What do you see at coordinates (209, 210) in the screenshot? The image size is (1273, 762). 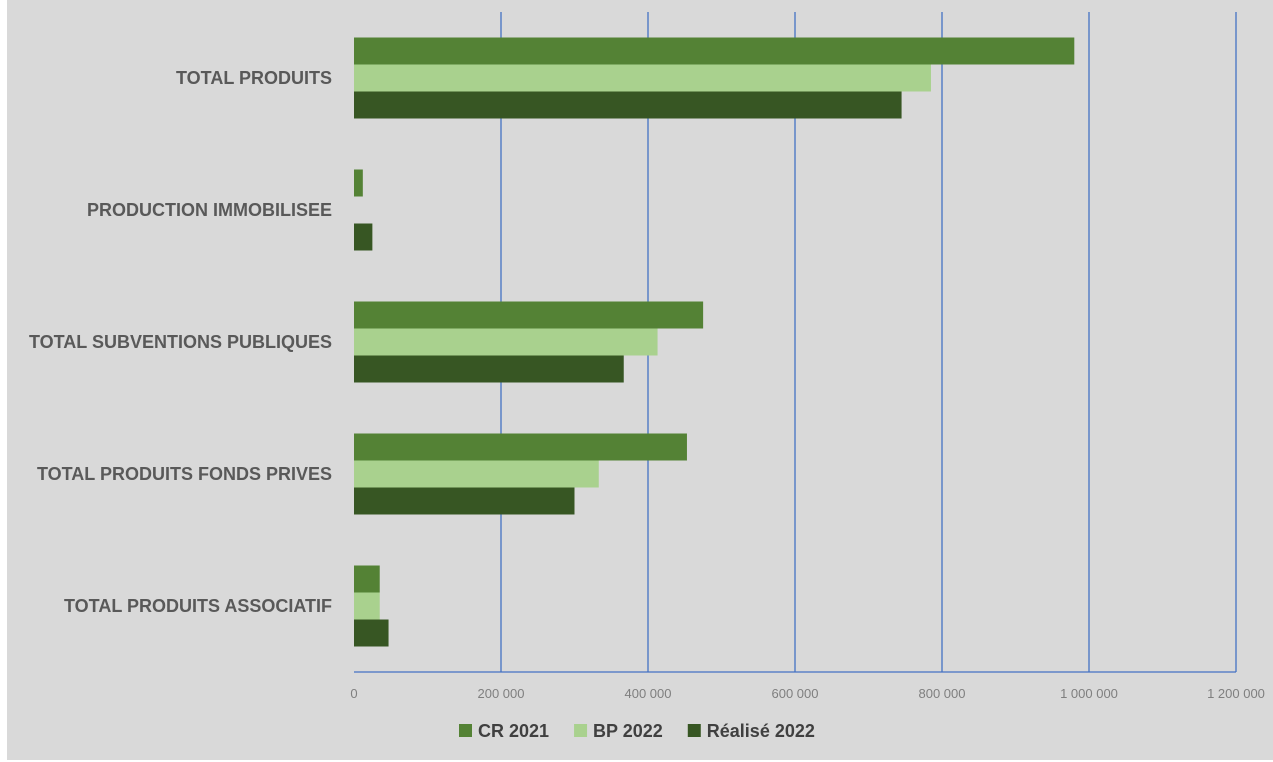 I see `category-label: PRODUCTION IMMOBILISEE` at bounding box center [209, 210].